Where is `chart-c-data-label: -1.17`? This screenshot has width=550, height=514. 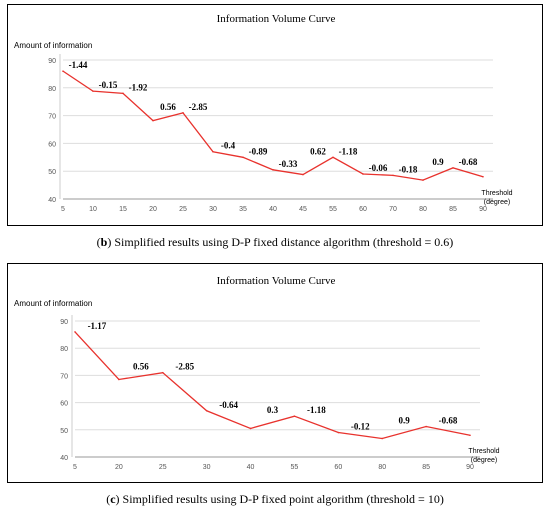 chart-c-data-label: -1.17 is located at coordinates (97, 326).